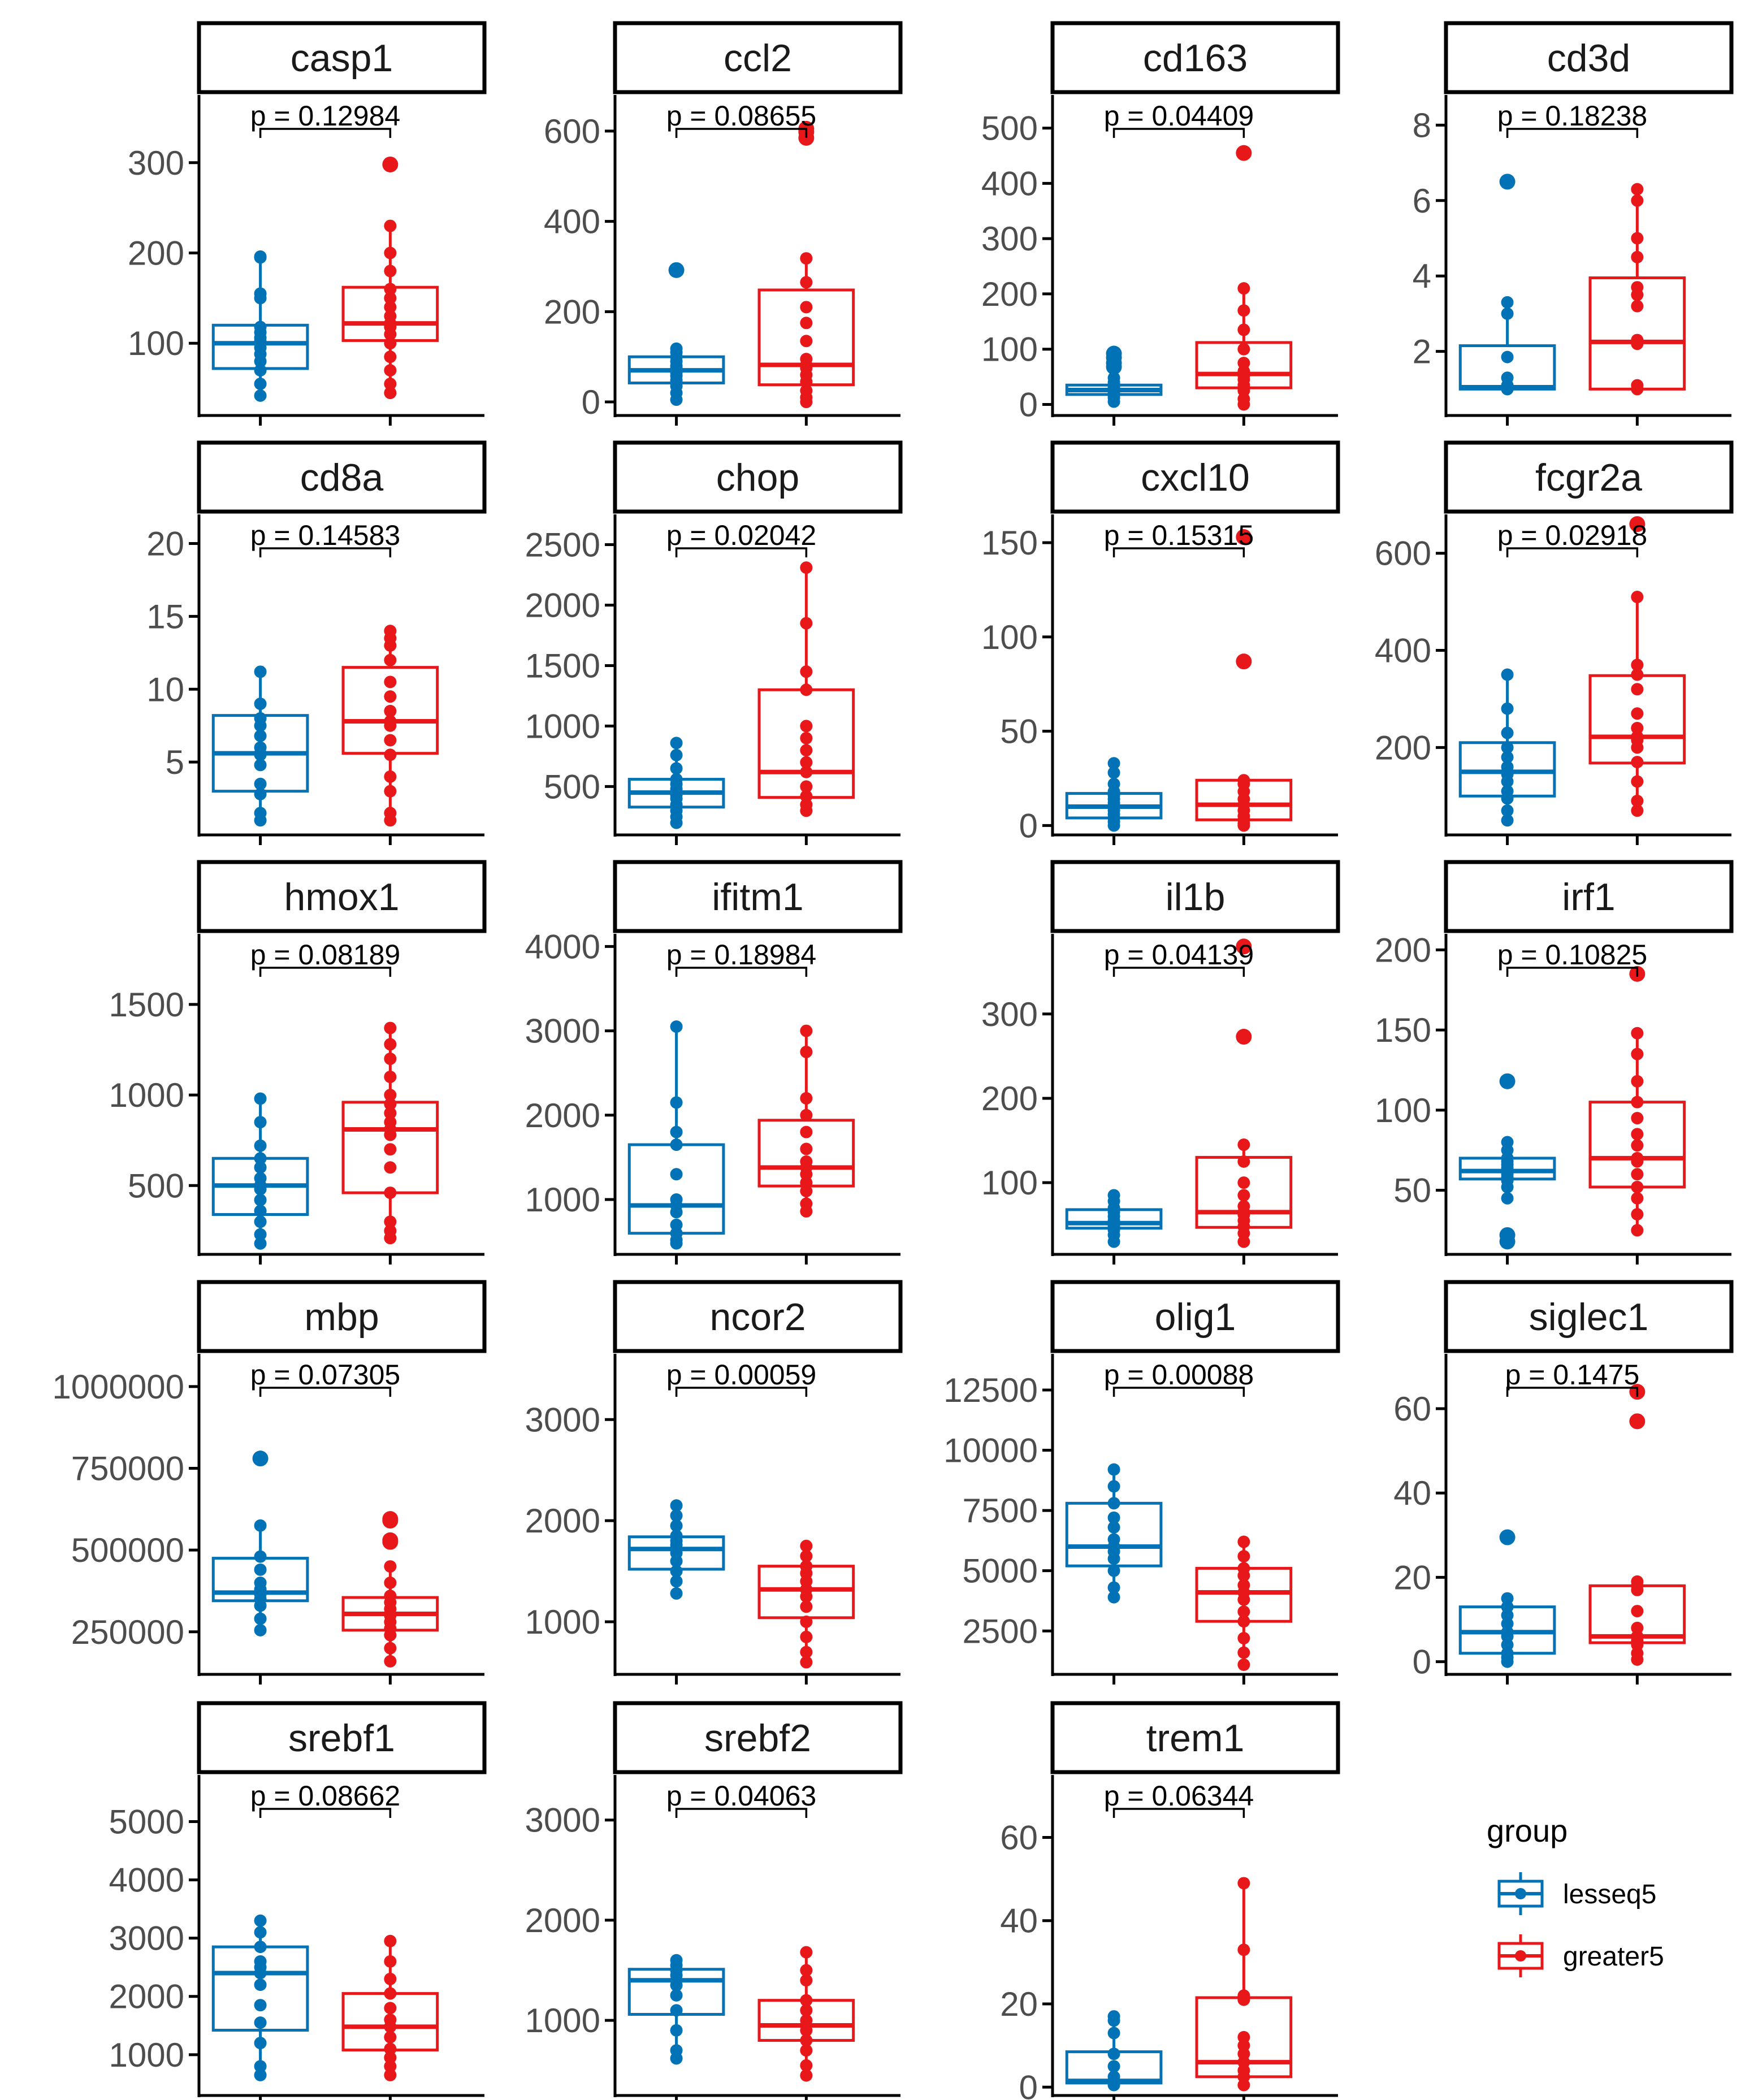 Image resolution: width=1758 pixels, height=2100 pixels. Describe the element at coordinates (1403, 950) in the screenshot. I see `y-tick-label: 200` at that location.